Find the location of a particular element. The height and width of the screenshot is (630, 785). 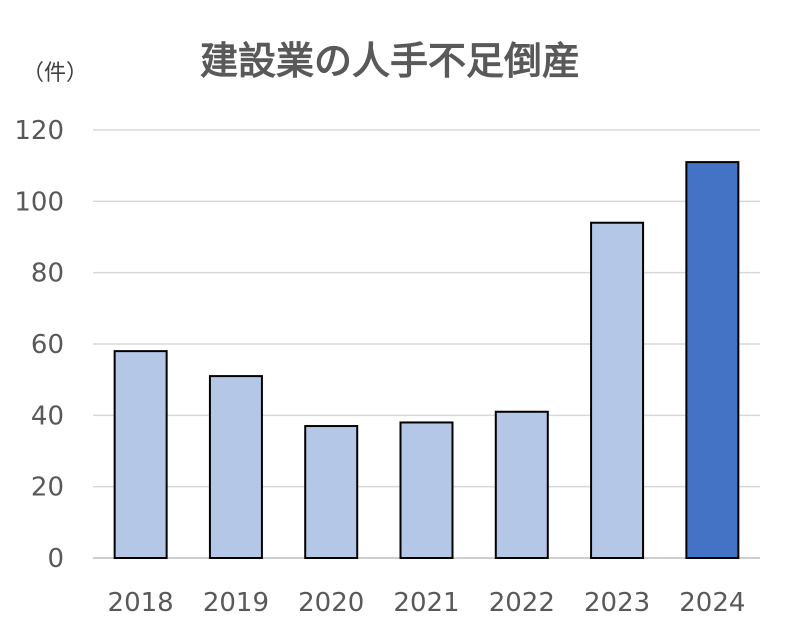

bar-2020 is located at coordinates (331, 492).